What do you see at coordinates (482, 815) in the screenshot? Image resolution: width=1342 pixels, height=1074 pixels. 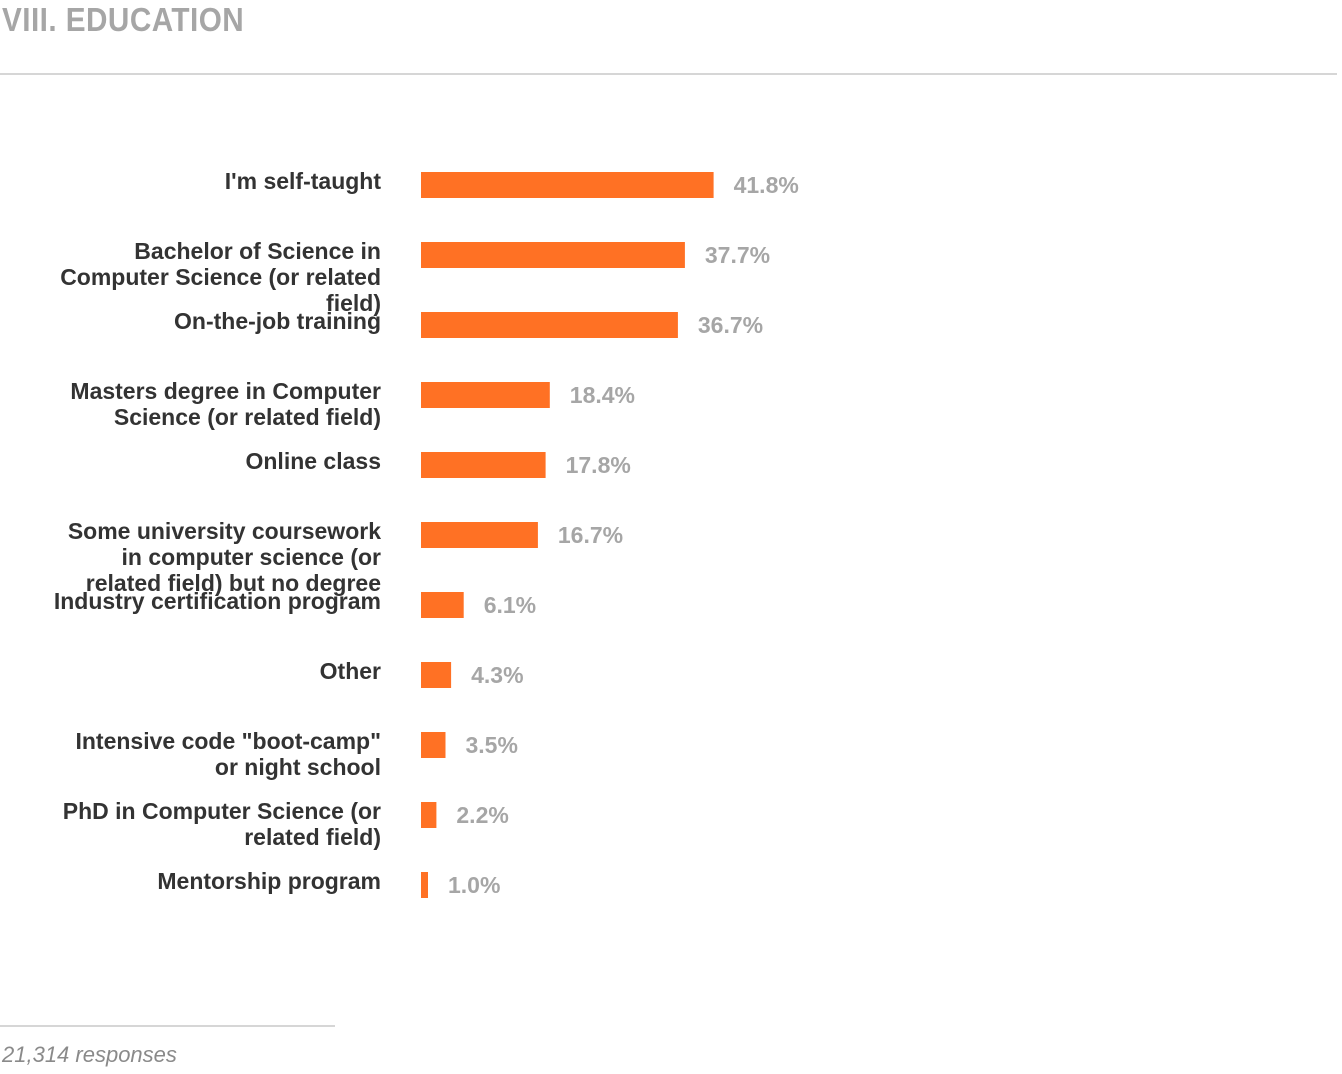 I see `value-label: 2.2%` at bounding box center [482, 815].